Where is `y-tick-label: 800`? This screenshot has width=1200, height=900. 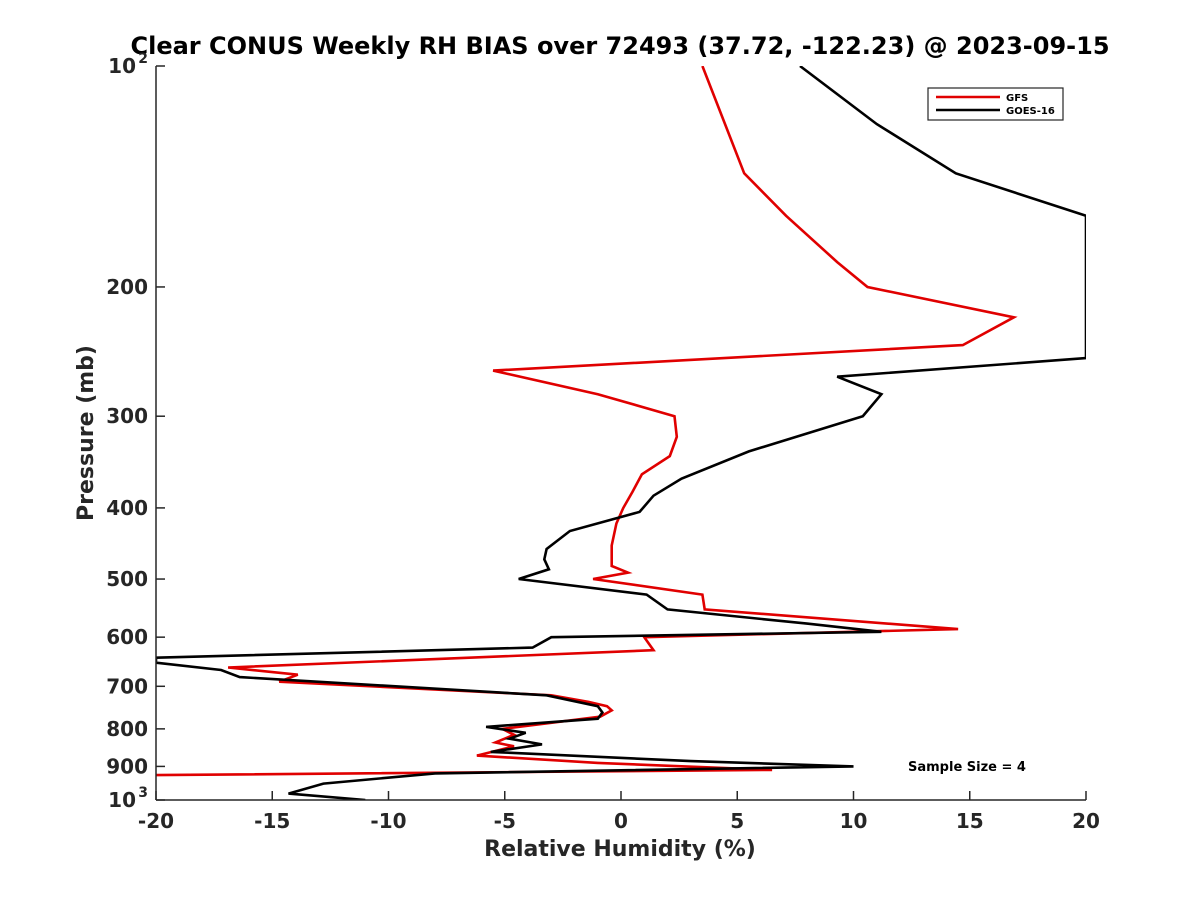 y-tick-label: 800 is located at coordinates (127, 729).